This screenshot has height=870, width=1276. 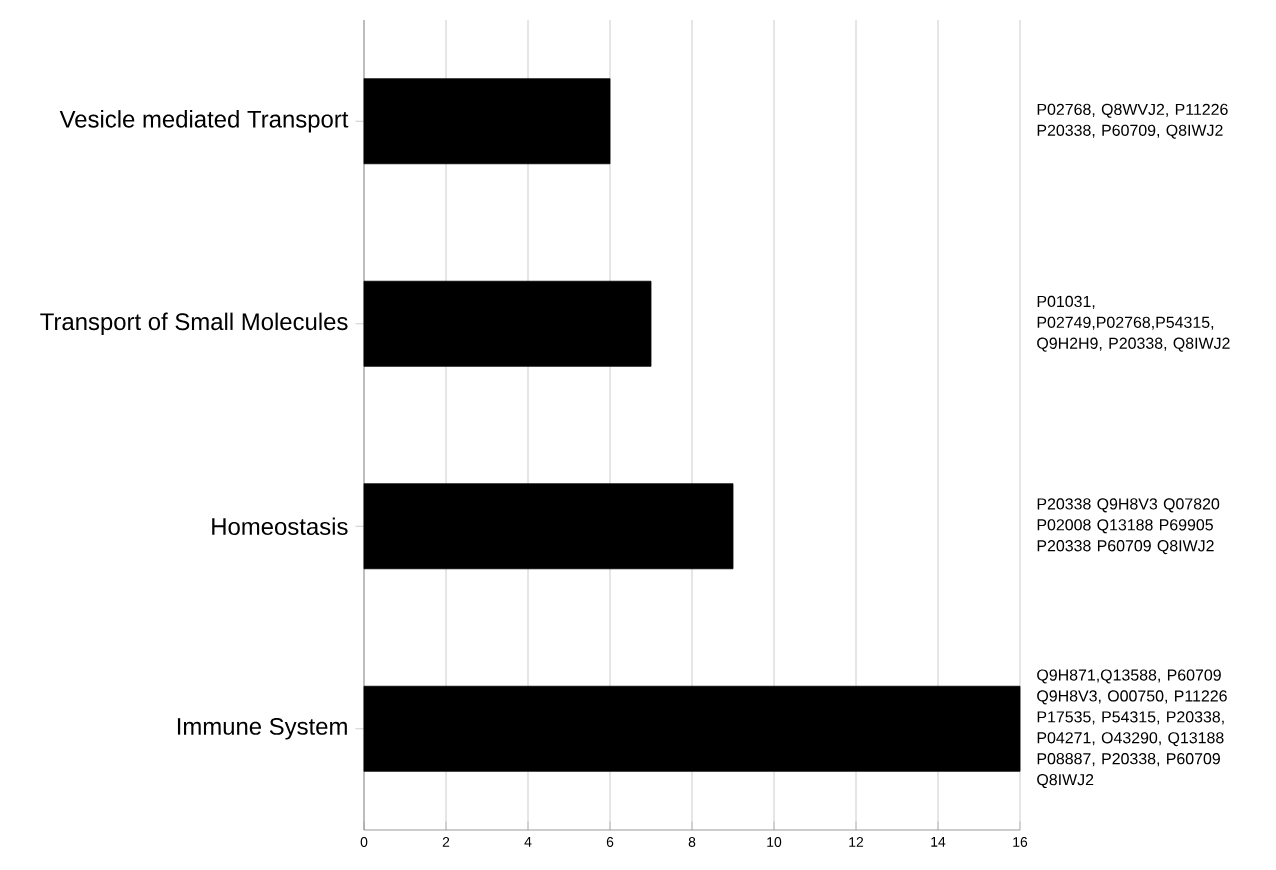 What do you see at coordinates (194, 323) in the screenshot?
I see `y-tick-label: Transport of Small Molecules` at bounding box center [194, 323].